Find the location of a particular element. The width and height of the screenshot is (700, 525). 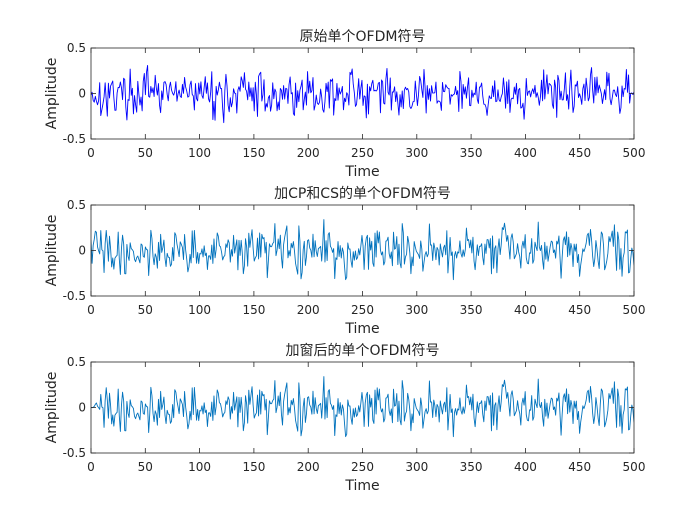

subplot-title: 加窗后的单个OFDM符号 is located at coordinates (363, 350).